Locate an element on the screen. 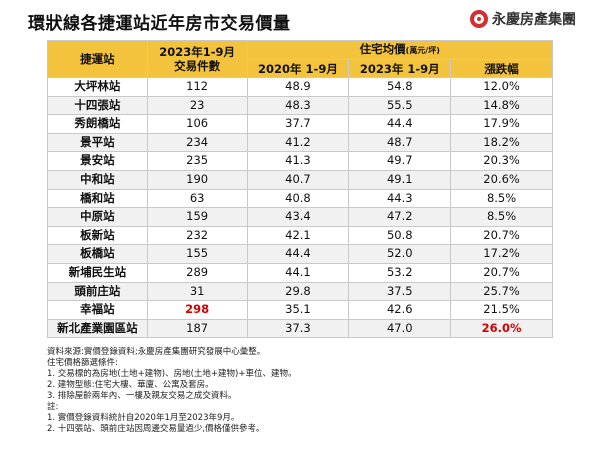 The height and width of the screenshot is (450, 600). station-cell: 秀朗橋站 is located at coordinates (97, 124).